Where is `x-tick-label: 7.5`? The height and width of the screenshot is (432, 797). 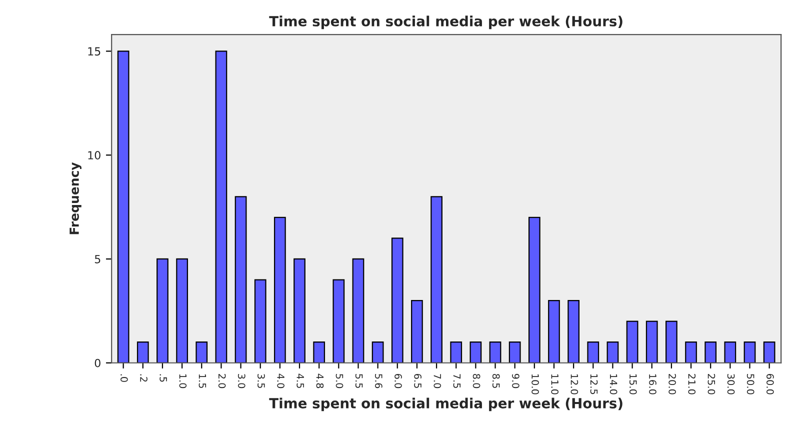 x-tick-label: 7.5 is located at coordinates (457, 381).